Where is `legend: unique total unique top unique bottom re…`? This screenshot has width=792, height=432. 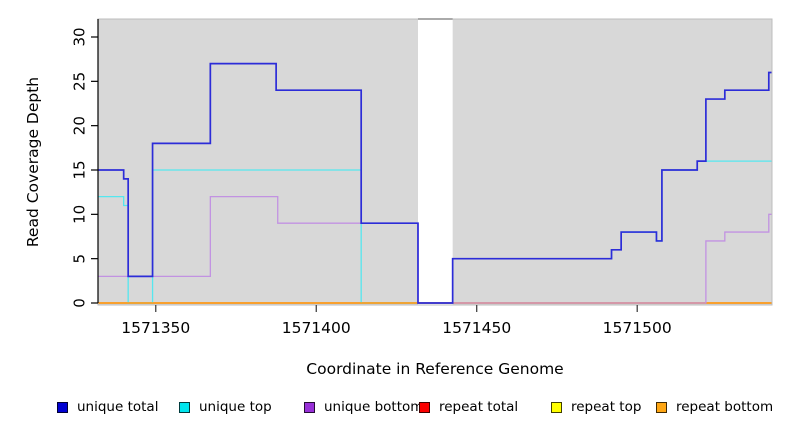
legend: unique total unique top unique bottom re… is located at coordinates (396, 410).